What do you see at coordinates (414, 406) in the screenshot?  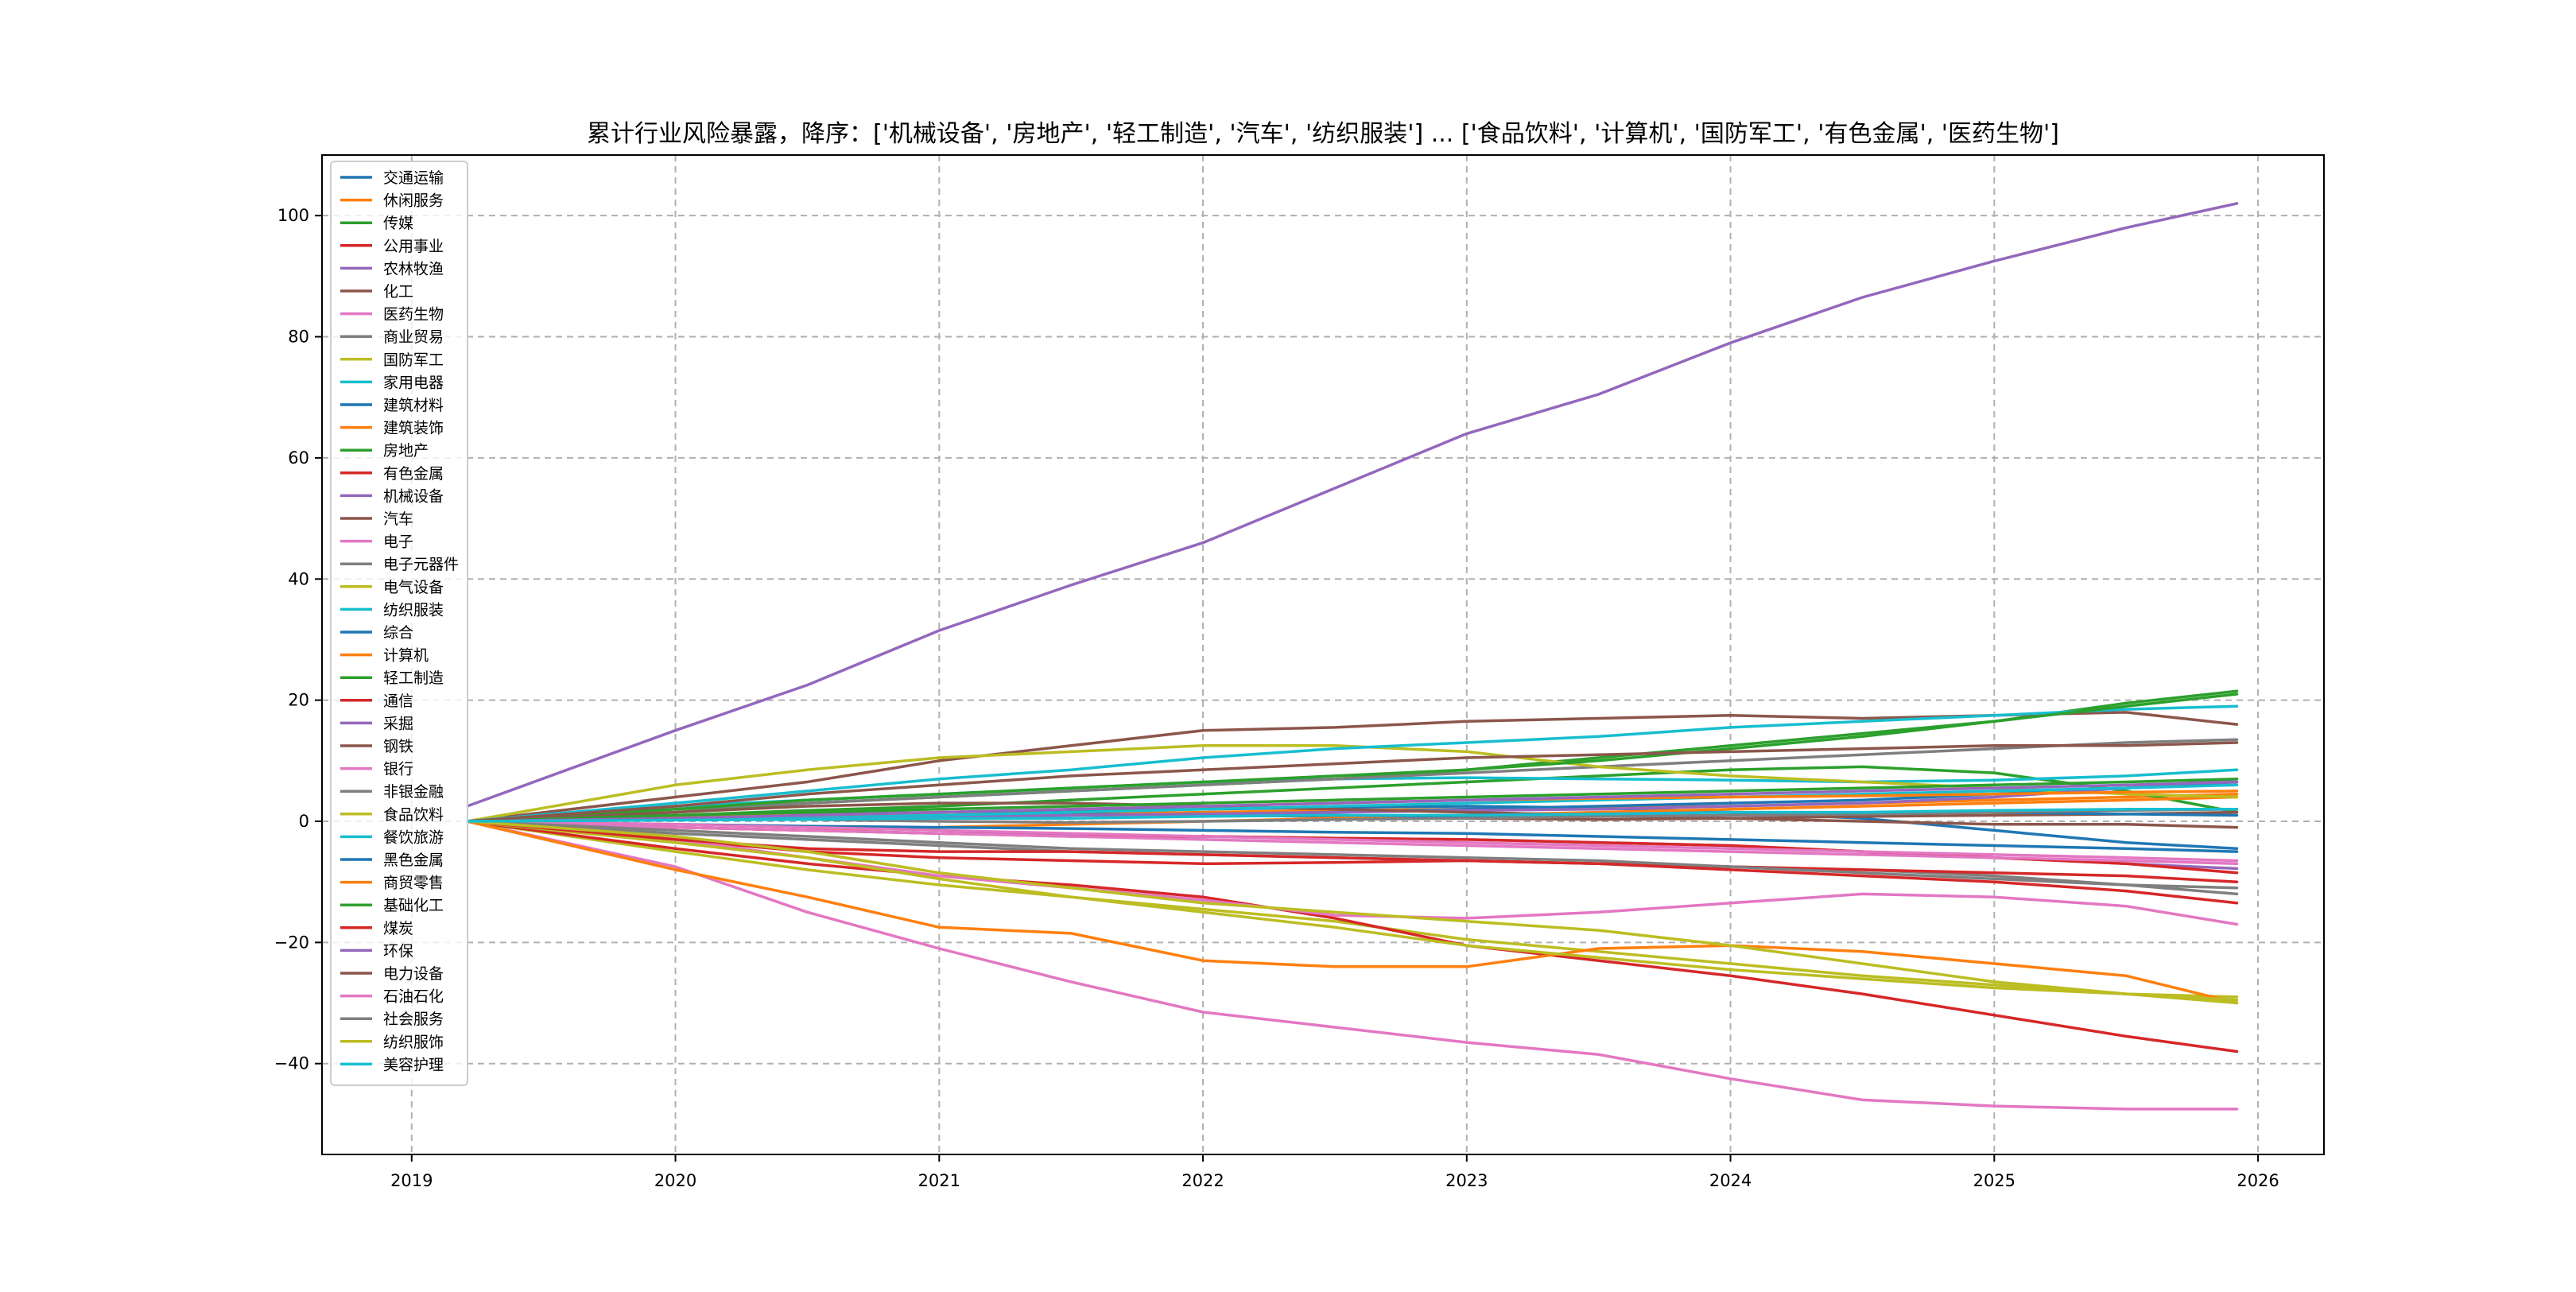 I see `legend-entry: 建筑材料` at bounding box center [414, 406].